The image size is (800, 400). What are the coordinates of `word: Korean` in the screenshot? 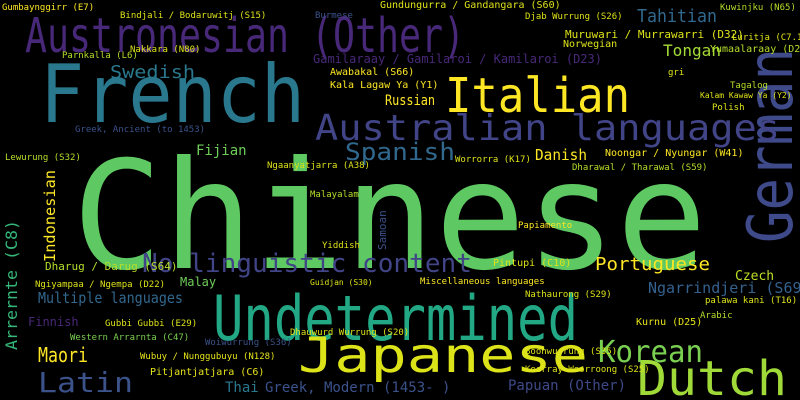 It's located at (650, 352).